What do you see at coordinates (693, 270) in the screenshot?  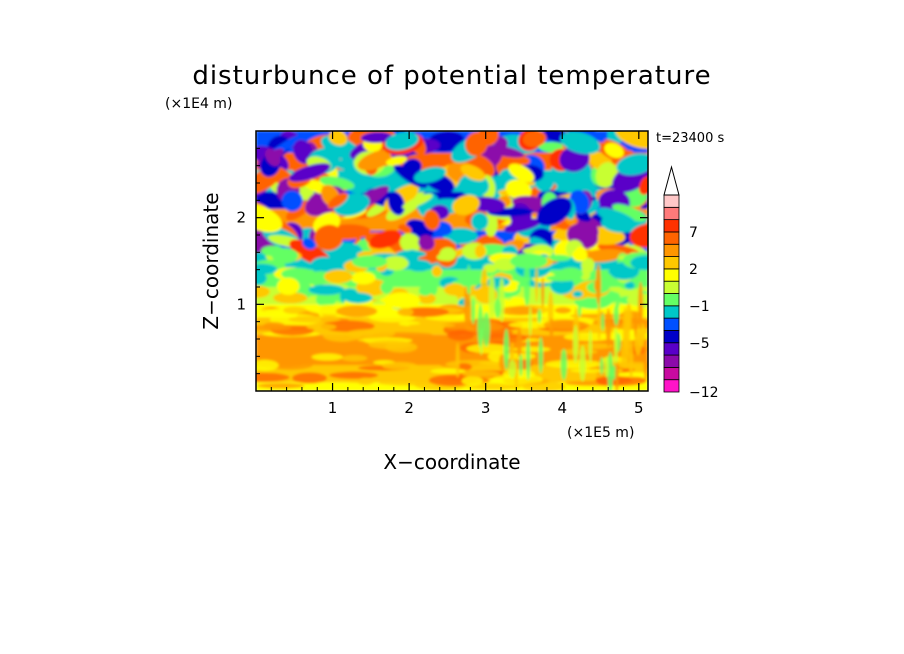 I see `colorbar-label: 2` at bounding box center [693, 270].